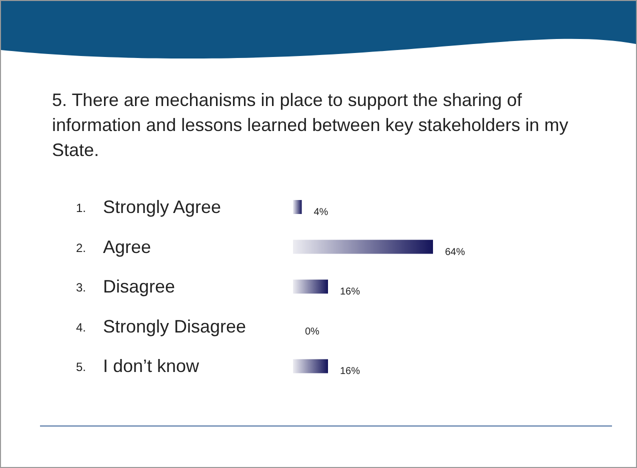 This screenshot has height=468, width=637. Describe the element at coordinates (321, 212) in the screenshot. I see `data-label: 4%` at that location.